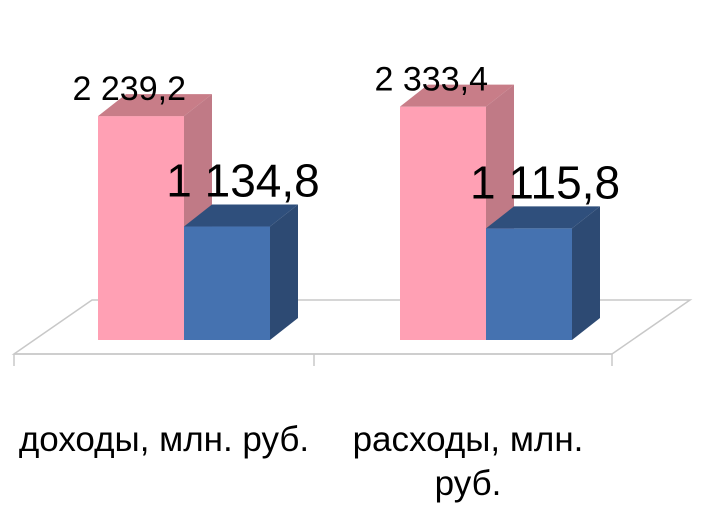  What do you see at coordinates (164, 439) in the screenshot?
I see `category-label-income: доходы, млн. руб.` at bounding box center [164, 439].